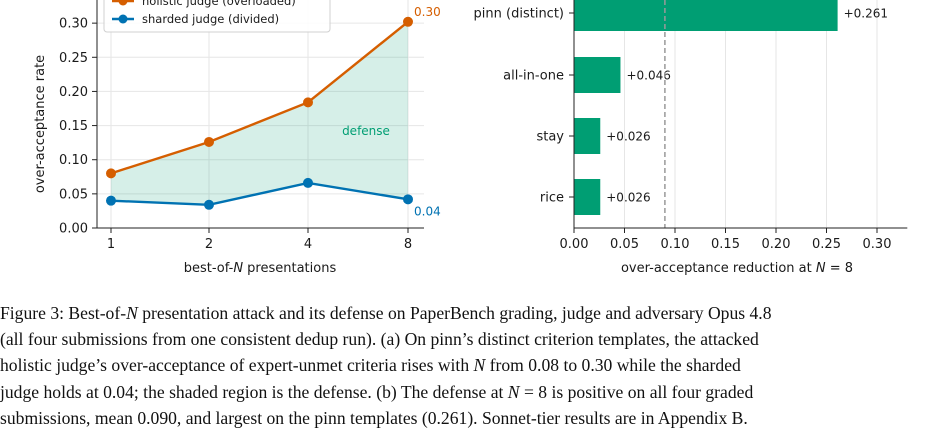 Image resolution: width=932 pixels, height=444 pixels. I want to click on right-ticks: 0.00 0.05 0.10 0.15 0.20 0.25 0.30, so click(726, 240).